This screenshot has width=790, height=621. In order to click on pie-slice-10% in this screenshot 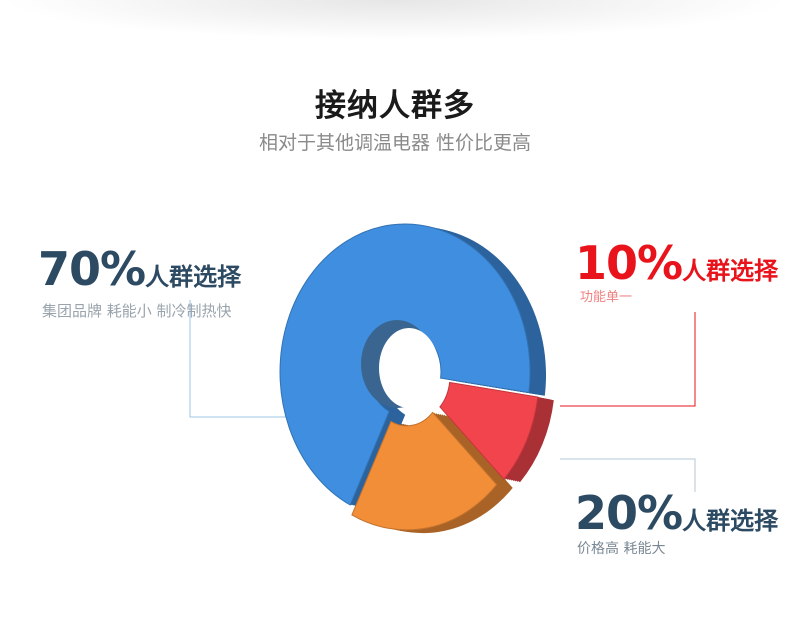, I will do `click(489, 430)`.